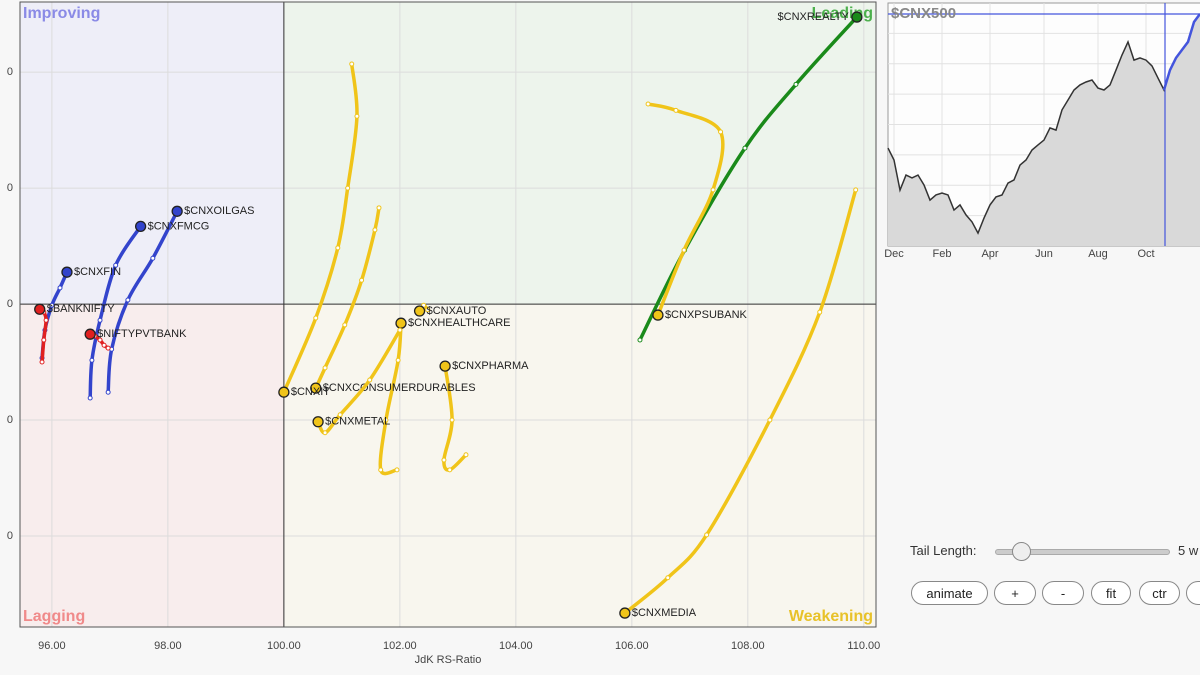 Image resolution: width=1200 pixels, height=675 pixels. Describe the element at coordinates (52, 646) in the screenshot. I see `x-tick-label: 96.00` at that location.